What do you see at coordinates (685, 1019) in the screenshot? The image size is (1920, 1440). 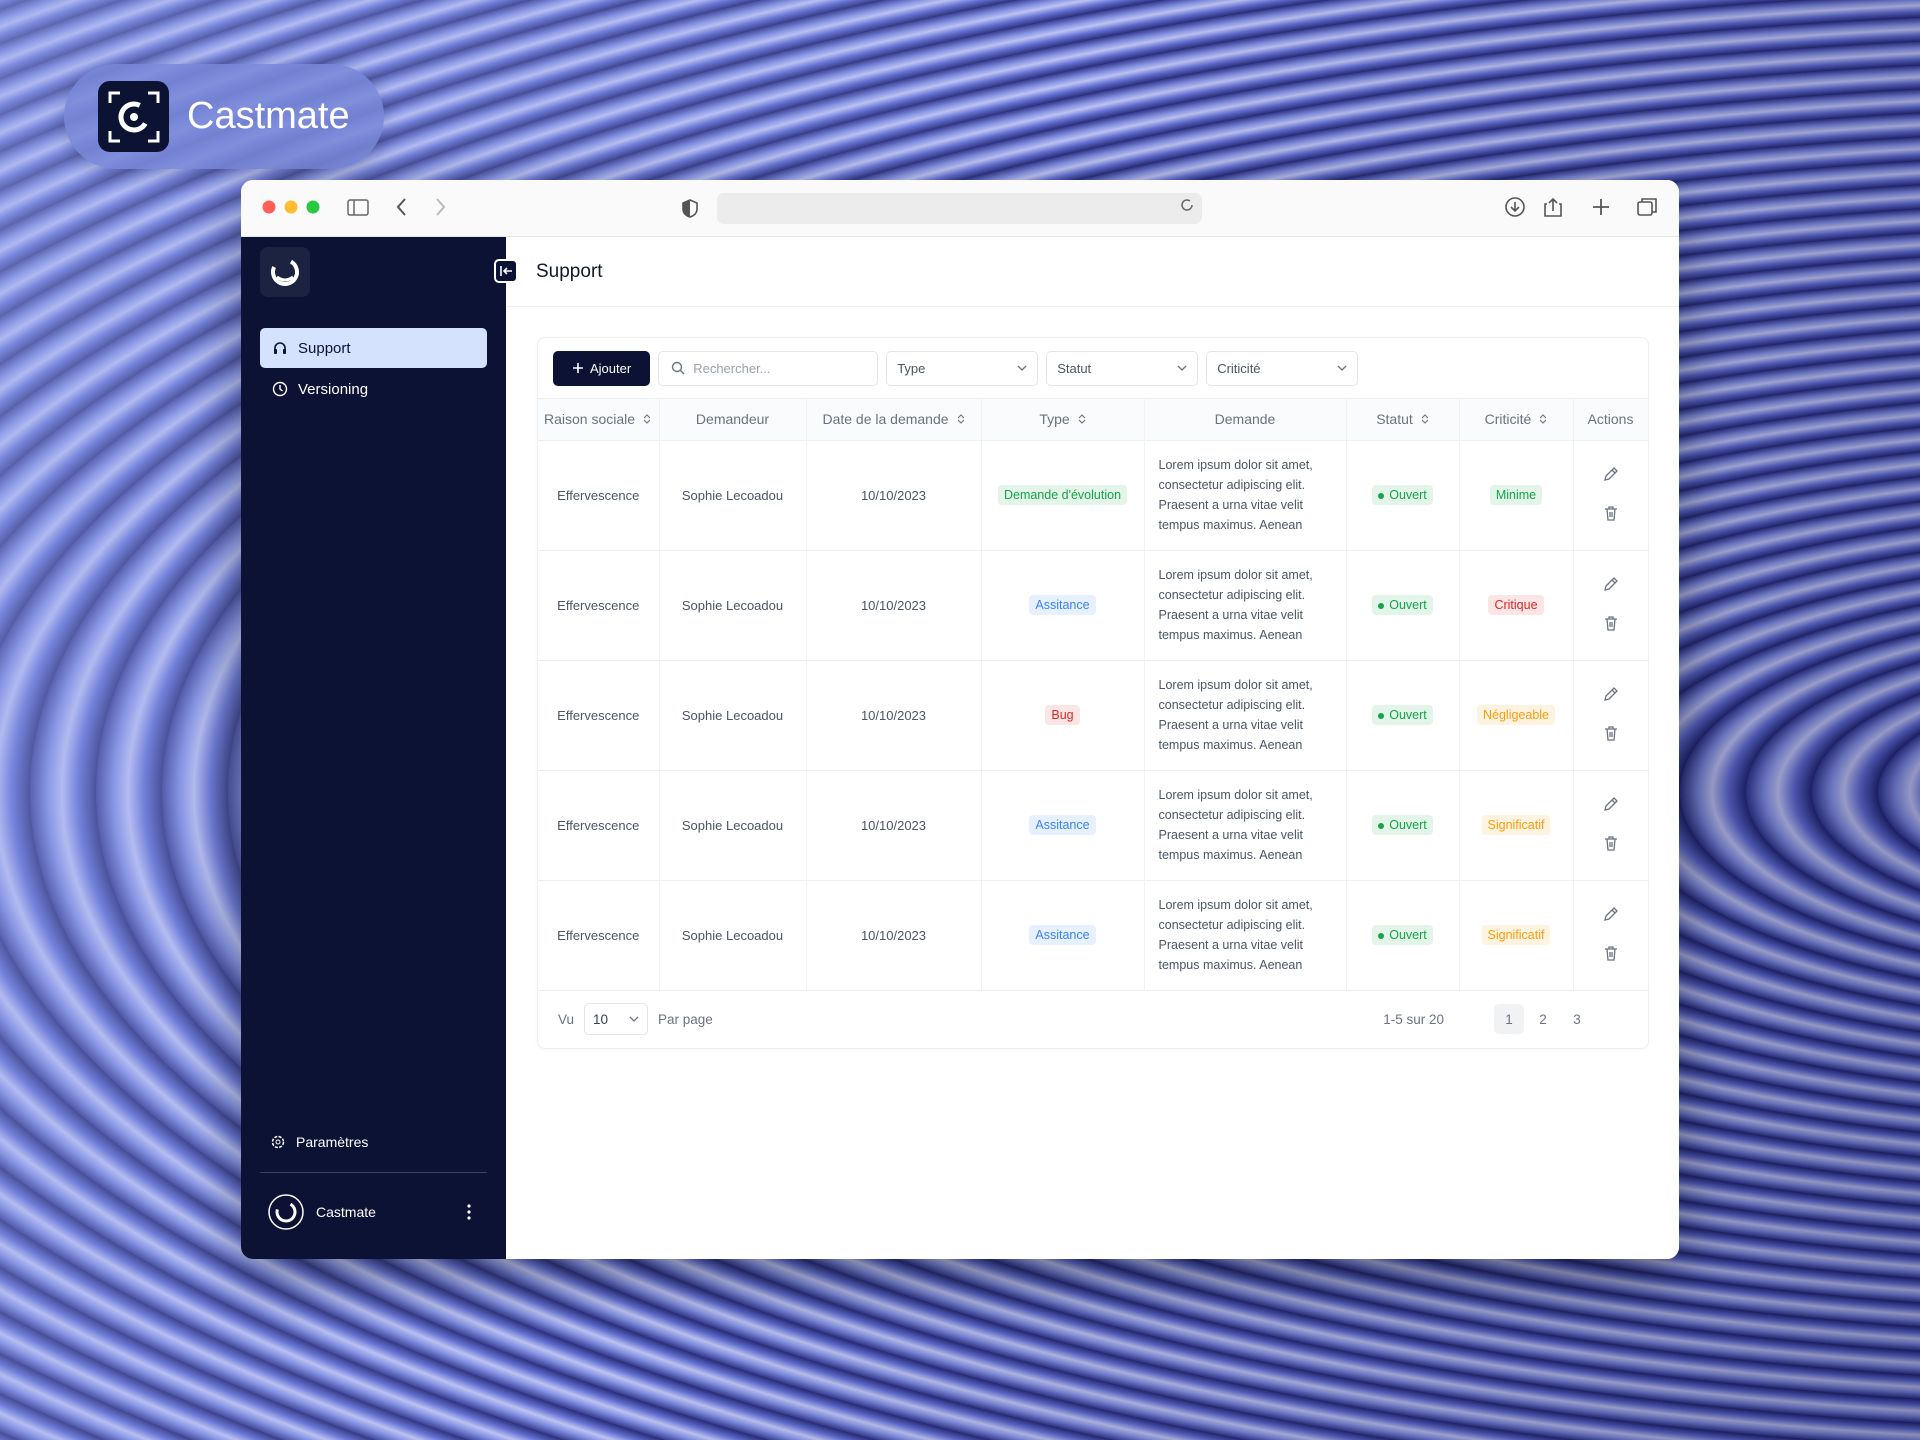 I see `per-page-label: Par page` at bounding box center [685, 1019].